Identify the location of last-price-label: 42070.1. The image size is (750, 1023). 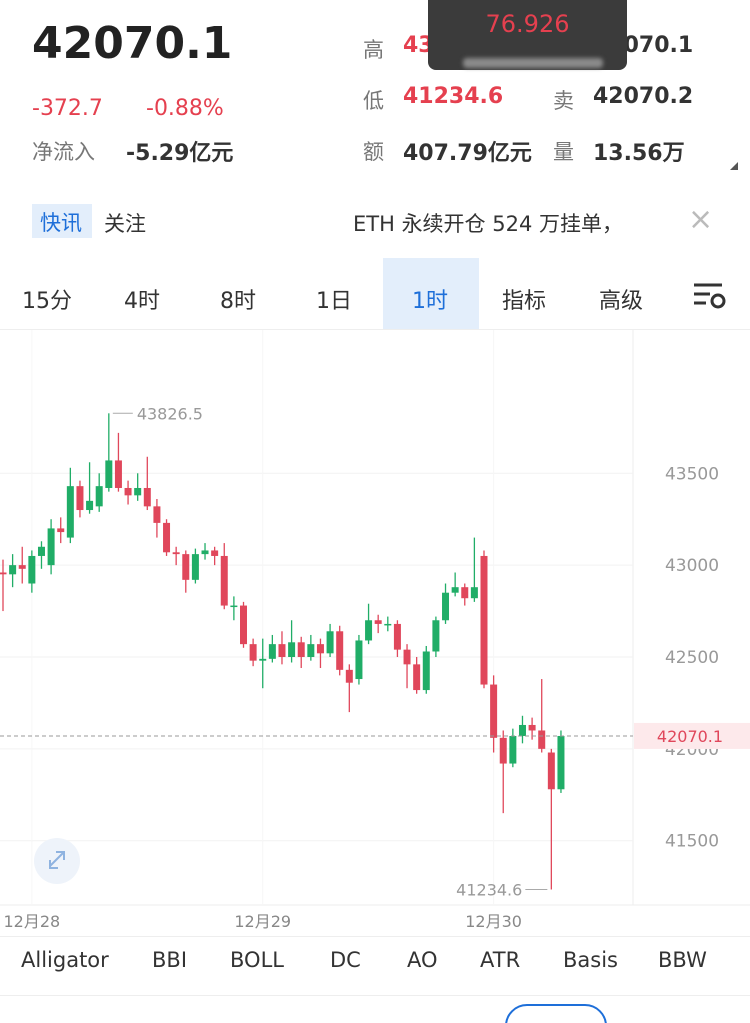
(690, 736).